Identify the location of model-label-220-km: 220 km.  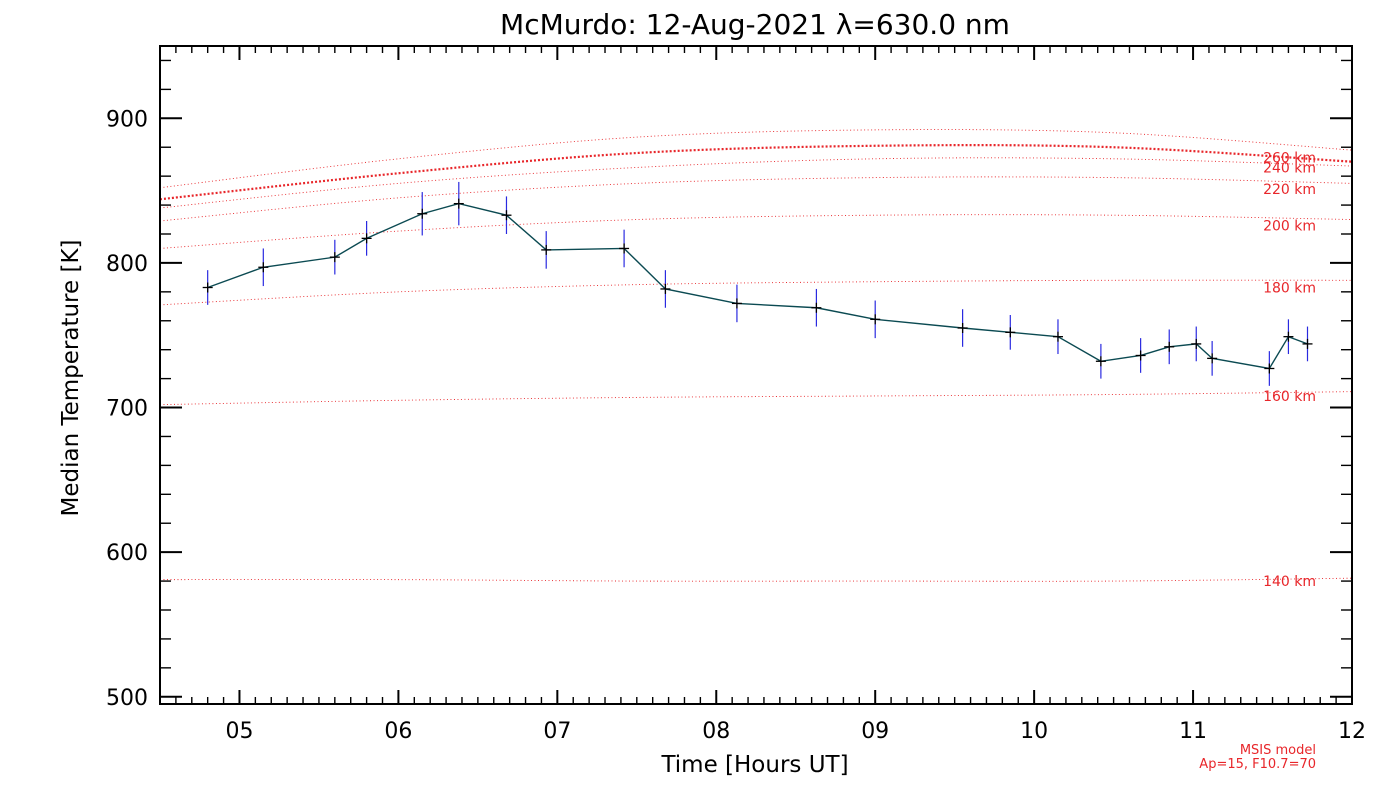
(1289, 190).